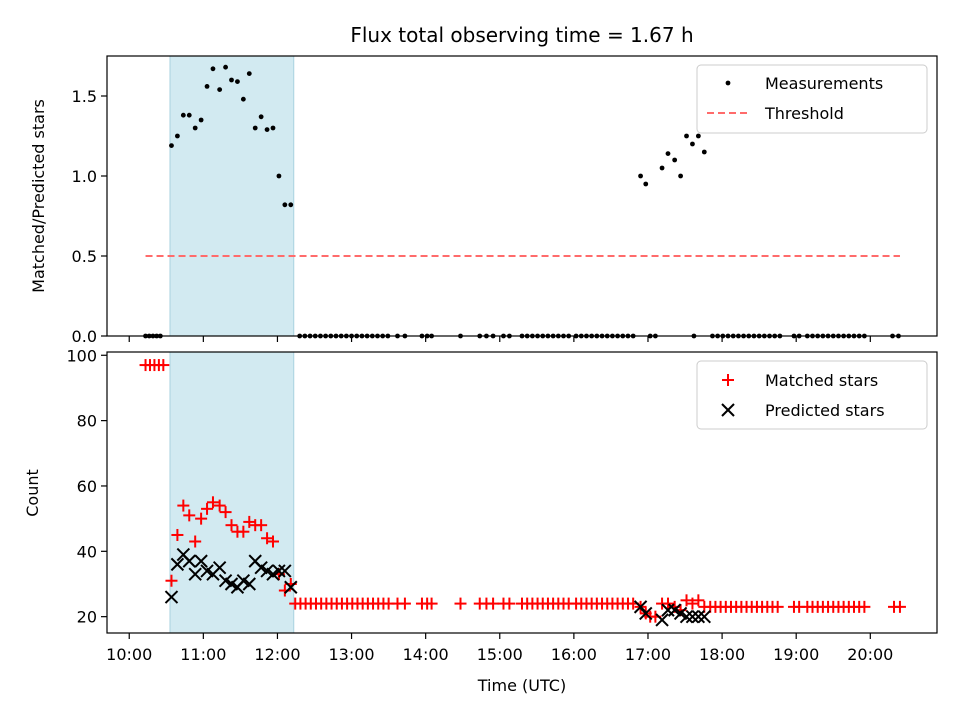 The height and width of the screenshot is (720, 960). Describe the element at coordinates (32, 493) in the screenshot. I see `bottom-y-axis-label: Count` at that location.